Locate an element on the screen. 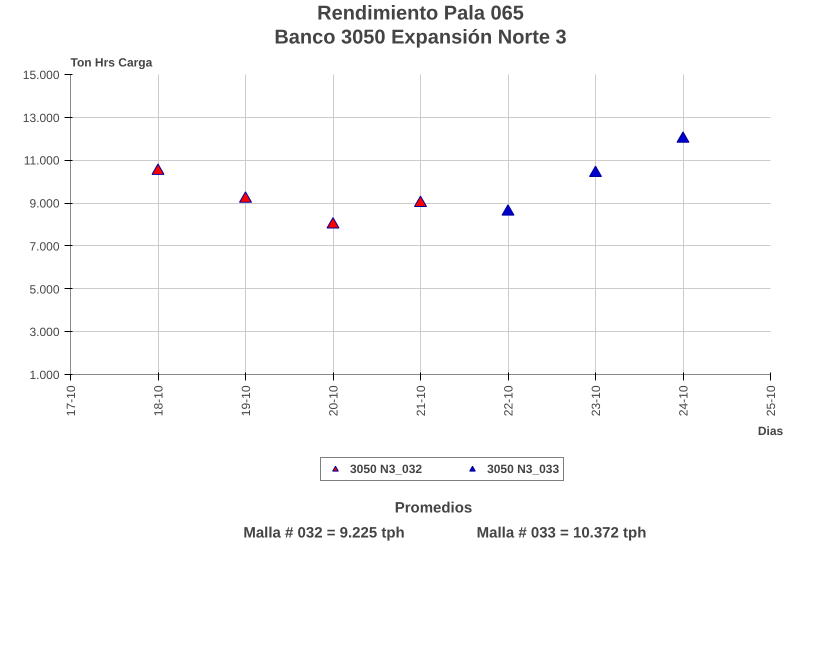 This screenshot has width=825, height=661. y-tick-label: 3.000 is located at coordinates (44, 332).